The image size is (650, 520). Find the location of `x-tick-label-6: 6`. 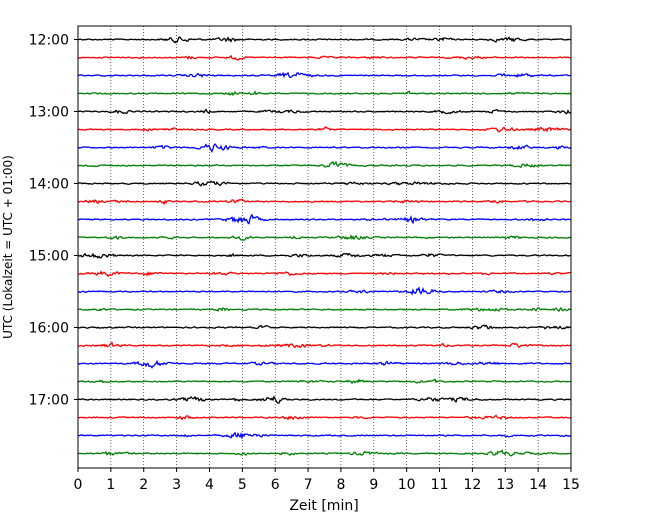

x-tick-label-6: 6 is located at coordinates (275, 485).